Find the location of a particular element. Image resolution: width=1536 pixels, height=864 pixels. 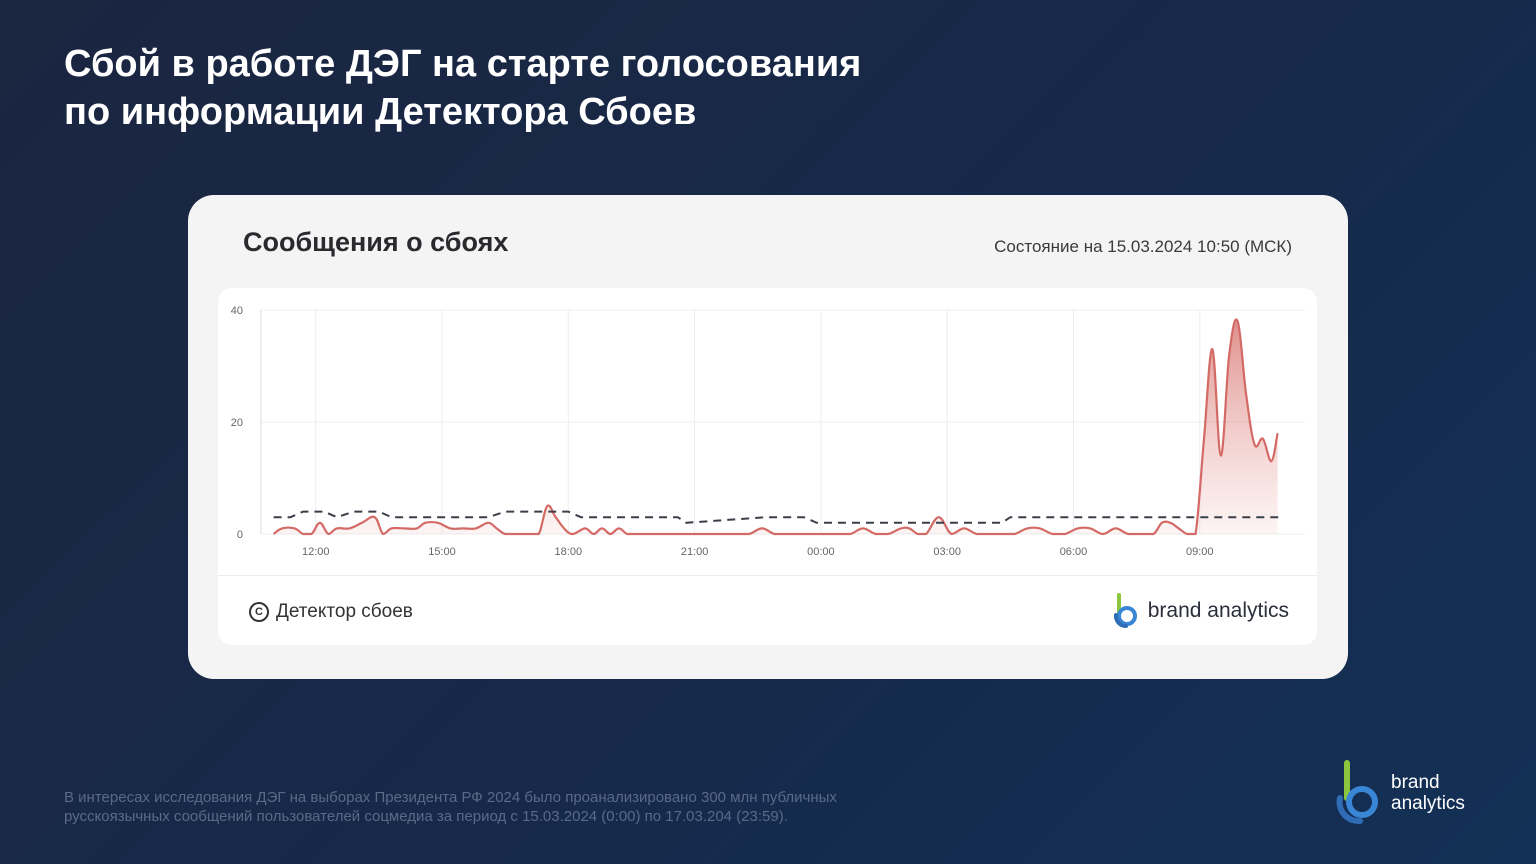

page-title-line-1: Сбой в работе ДЭГ на старте голосования is located at coordinates (463, 64).